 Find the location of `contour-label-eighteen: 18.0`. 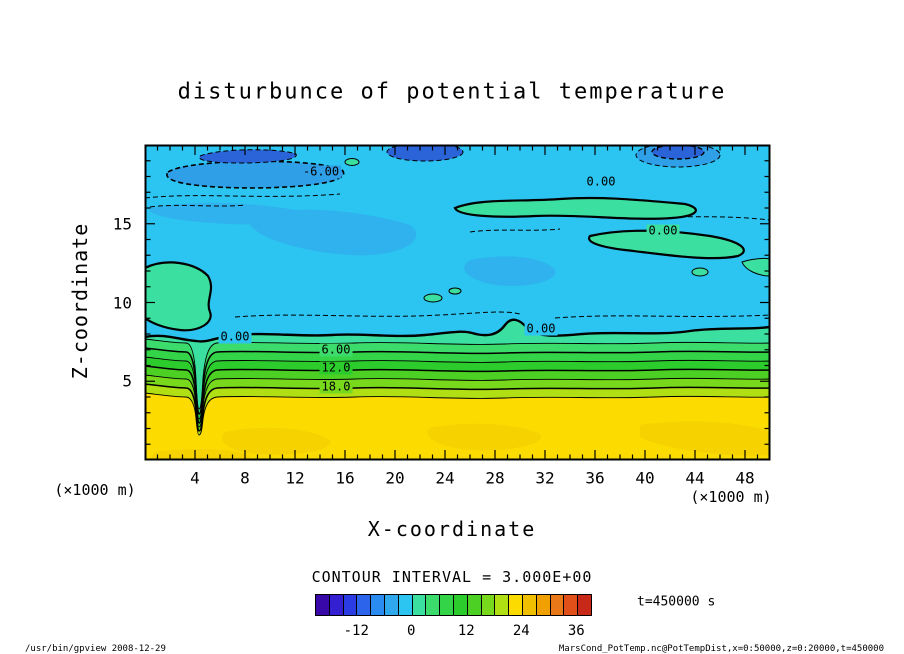

contour-label-eighteen: 18.0 is located at coordinates (336, 386).